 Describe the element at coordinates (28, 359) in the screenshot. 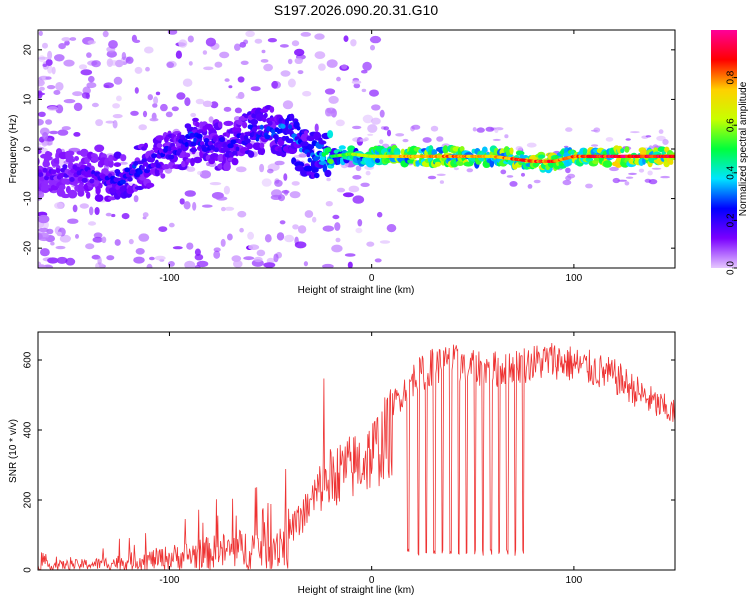

I see `snr-ytick-label: 600` at that location.